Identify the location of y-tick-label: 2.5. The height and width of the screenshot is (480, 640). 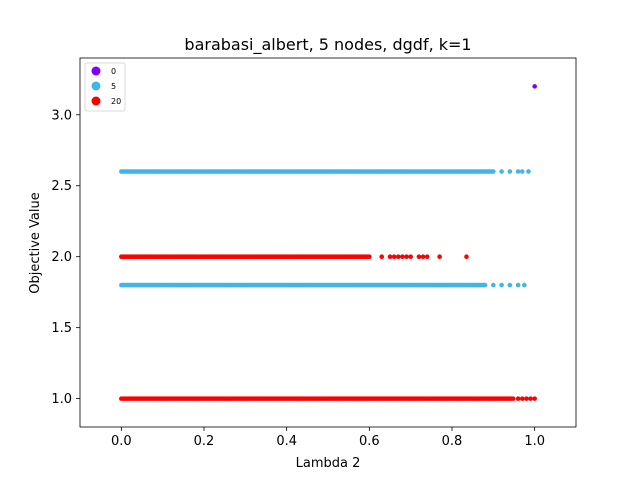
(61, 186).